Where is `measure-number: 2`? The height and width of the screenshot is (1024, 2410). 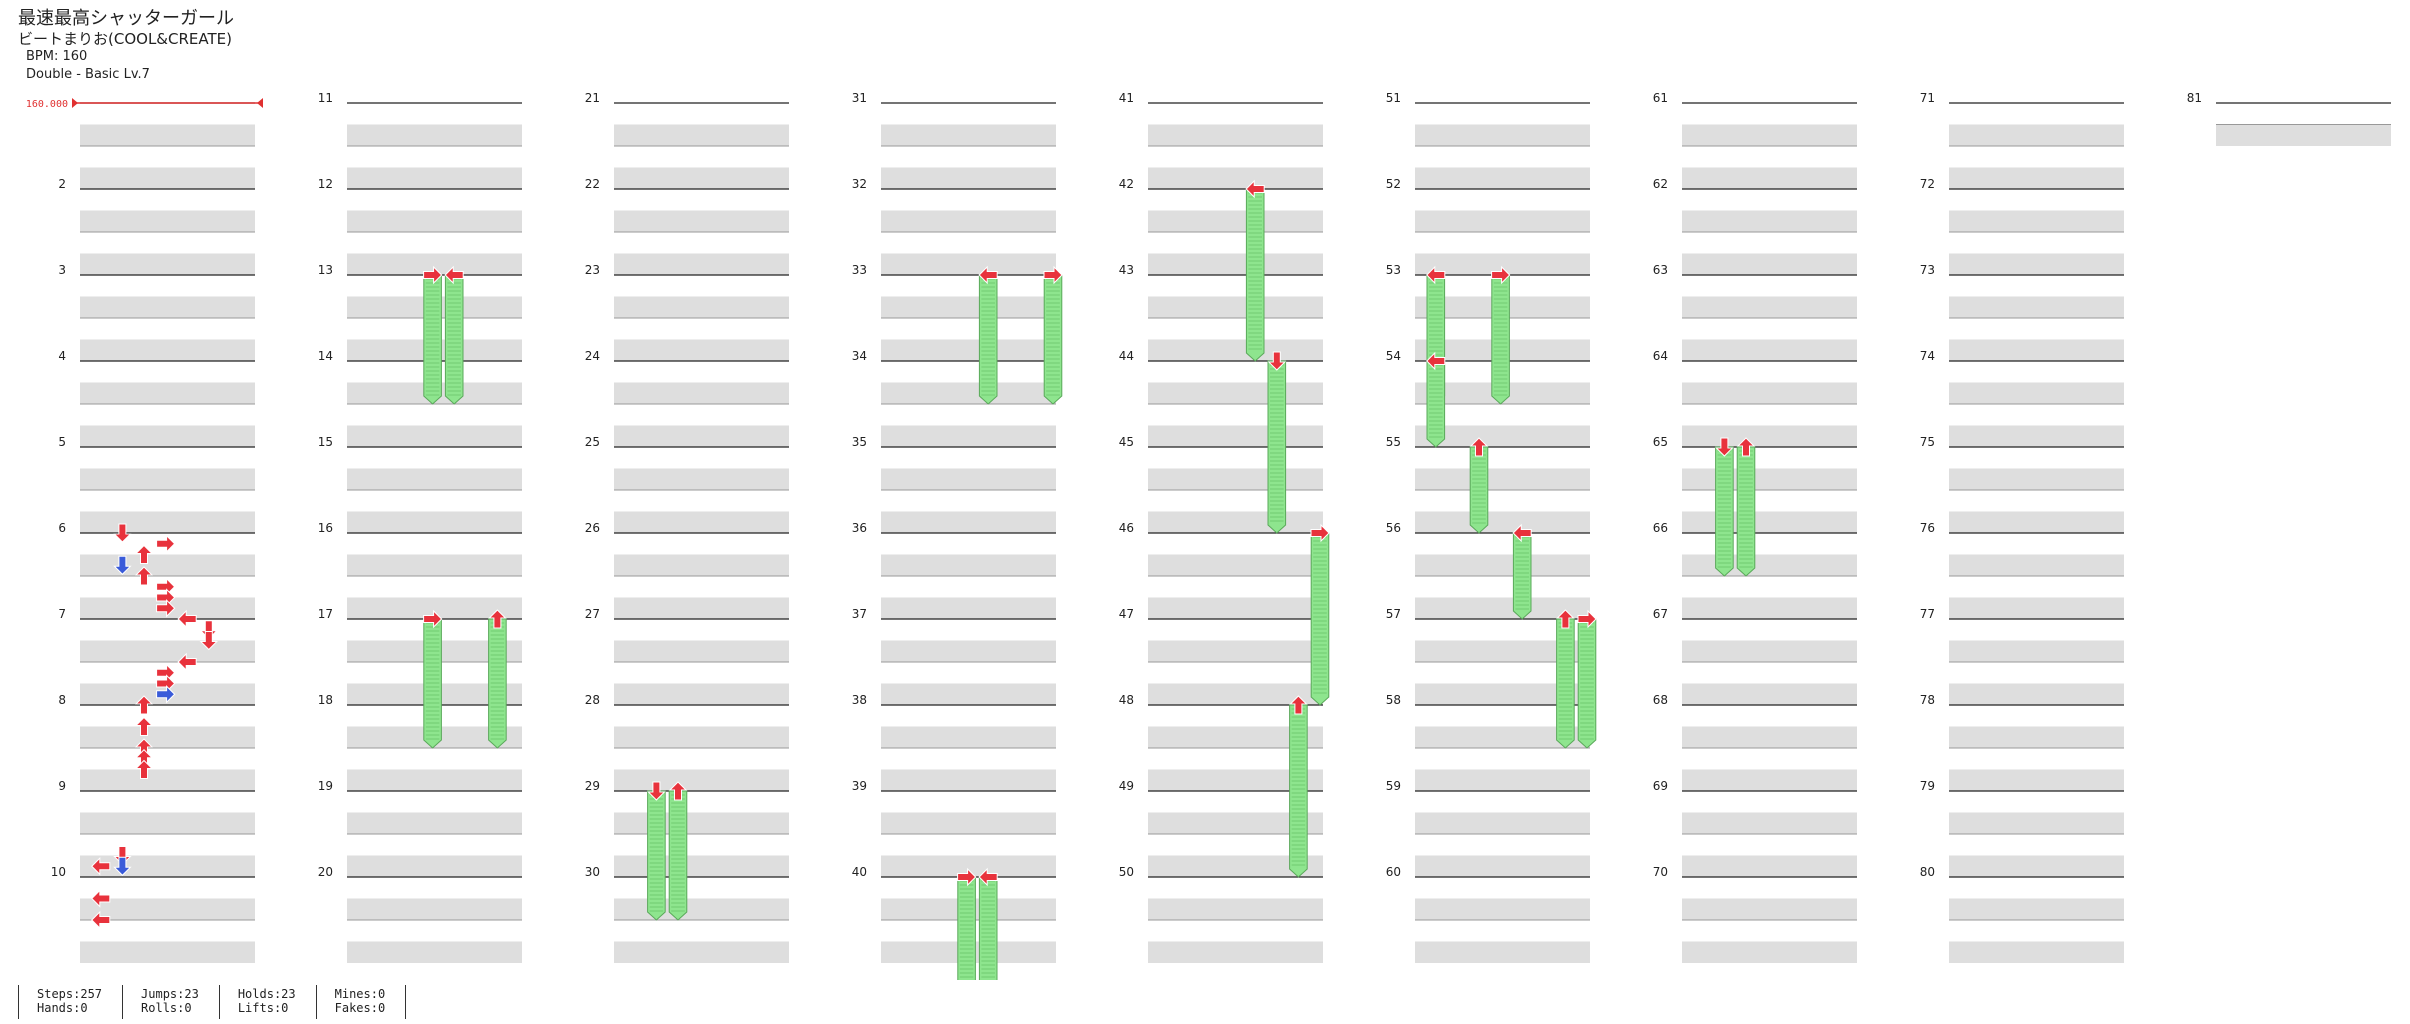
measure-number: 2 is located at coordinates (62, 184).